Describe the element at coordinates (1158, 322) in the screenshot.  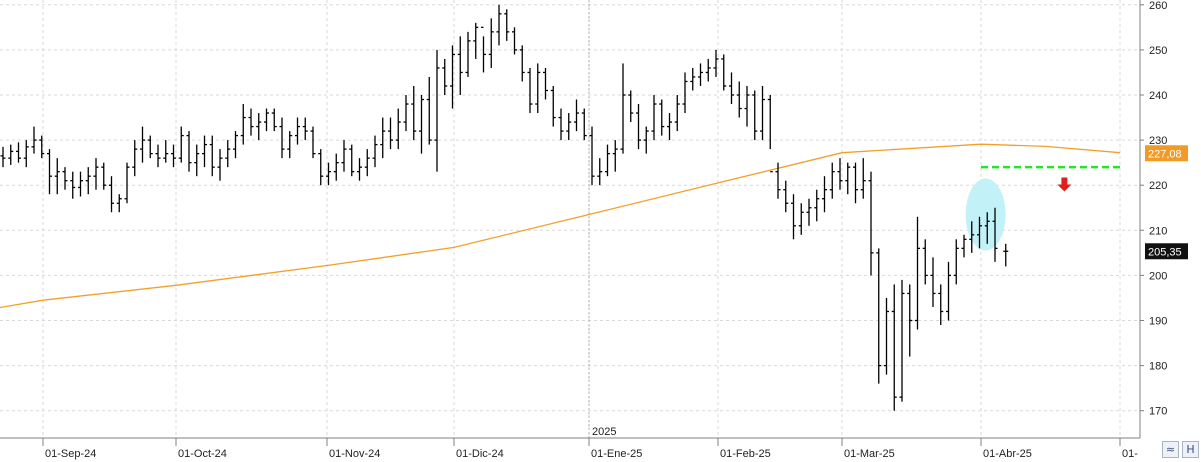
I see `y-tick-label-190: 190` at that location.